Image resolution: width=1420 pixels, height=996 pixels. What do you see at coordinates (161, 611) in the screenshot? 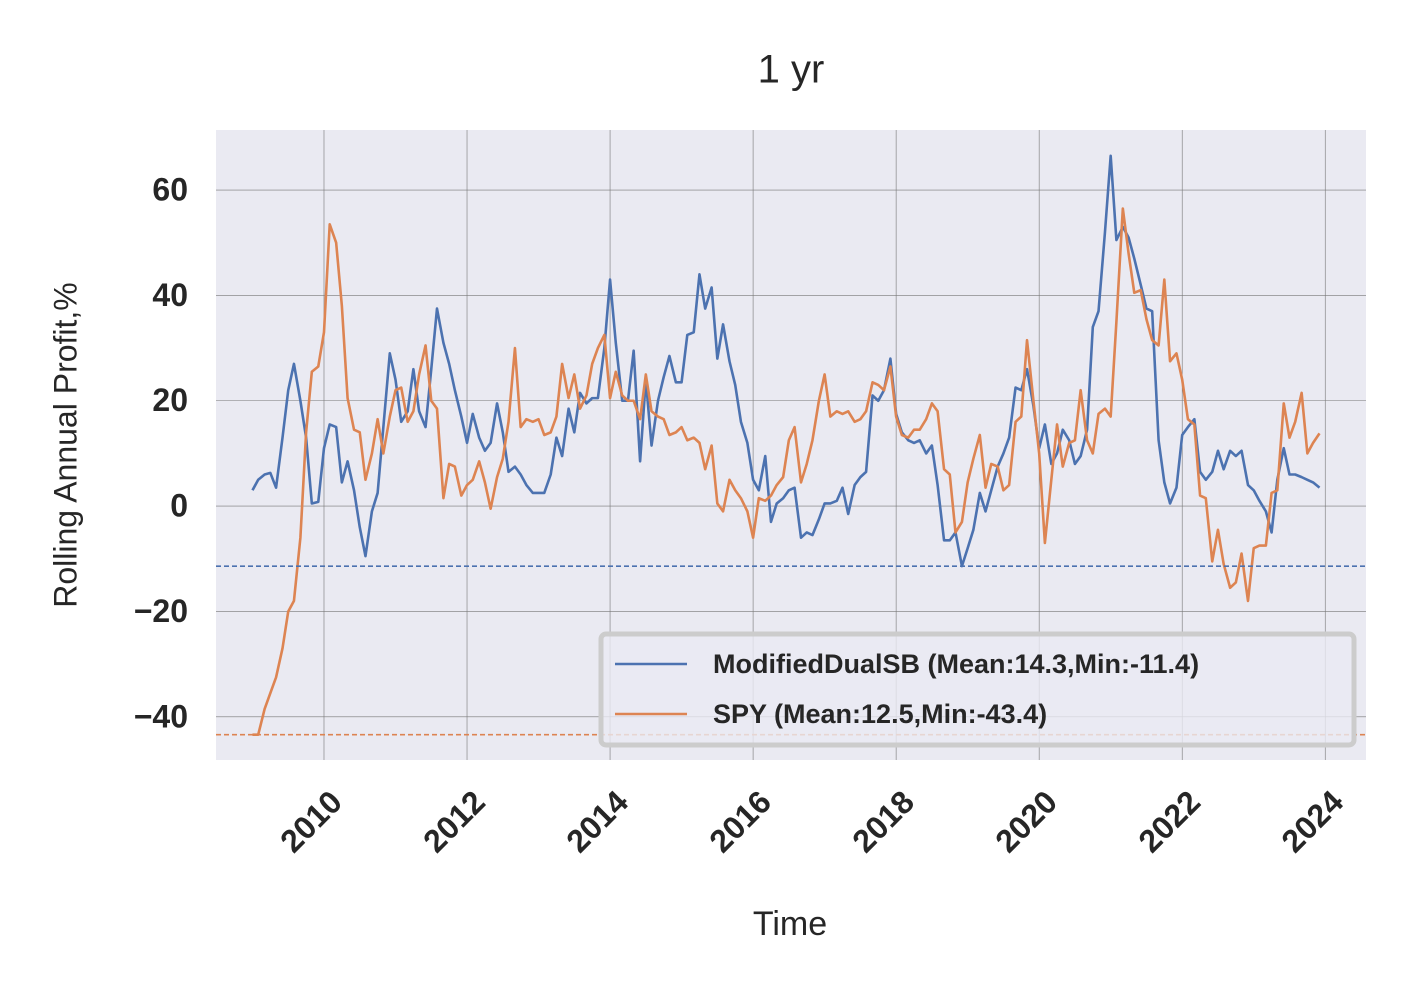
I see `y-tick-label: −20` at bounding box center [161, 611].